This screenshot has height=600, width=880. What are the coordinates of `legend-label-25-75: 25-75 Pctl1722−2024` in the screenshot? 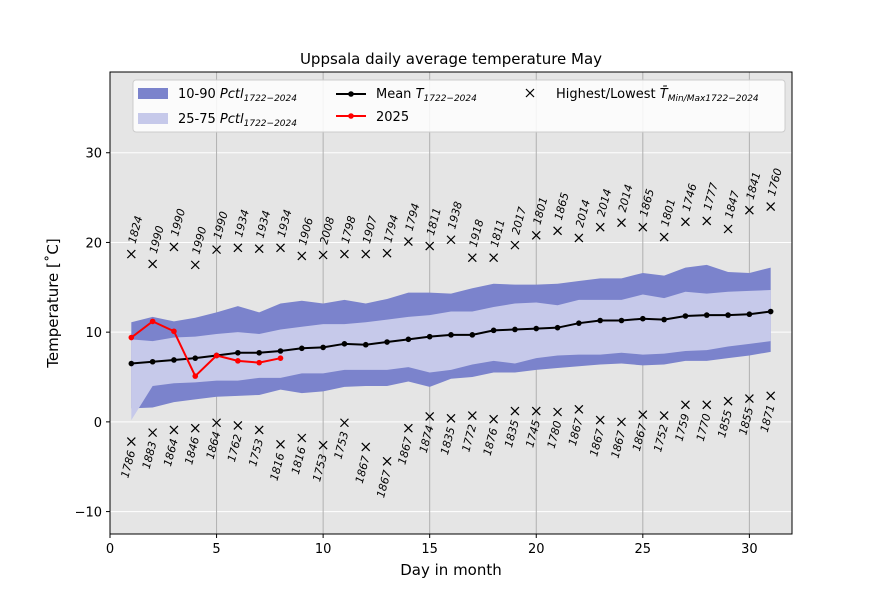 It's located at (237, 120).